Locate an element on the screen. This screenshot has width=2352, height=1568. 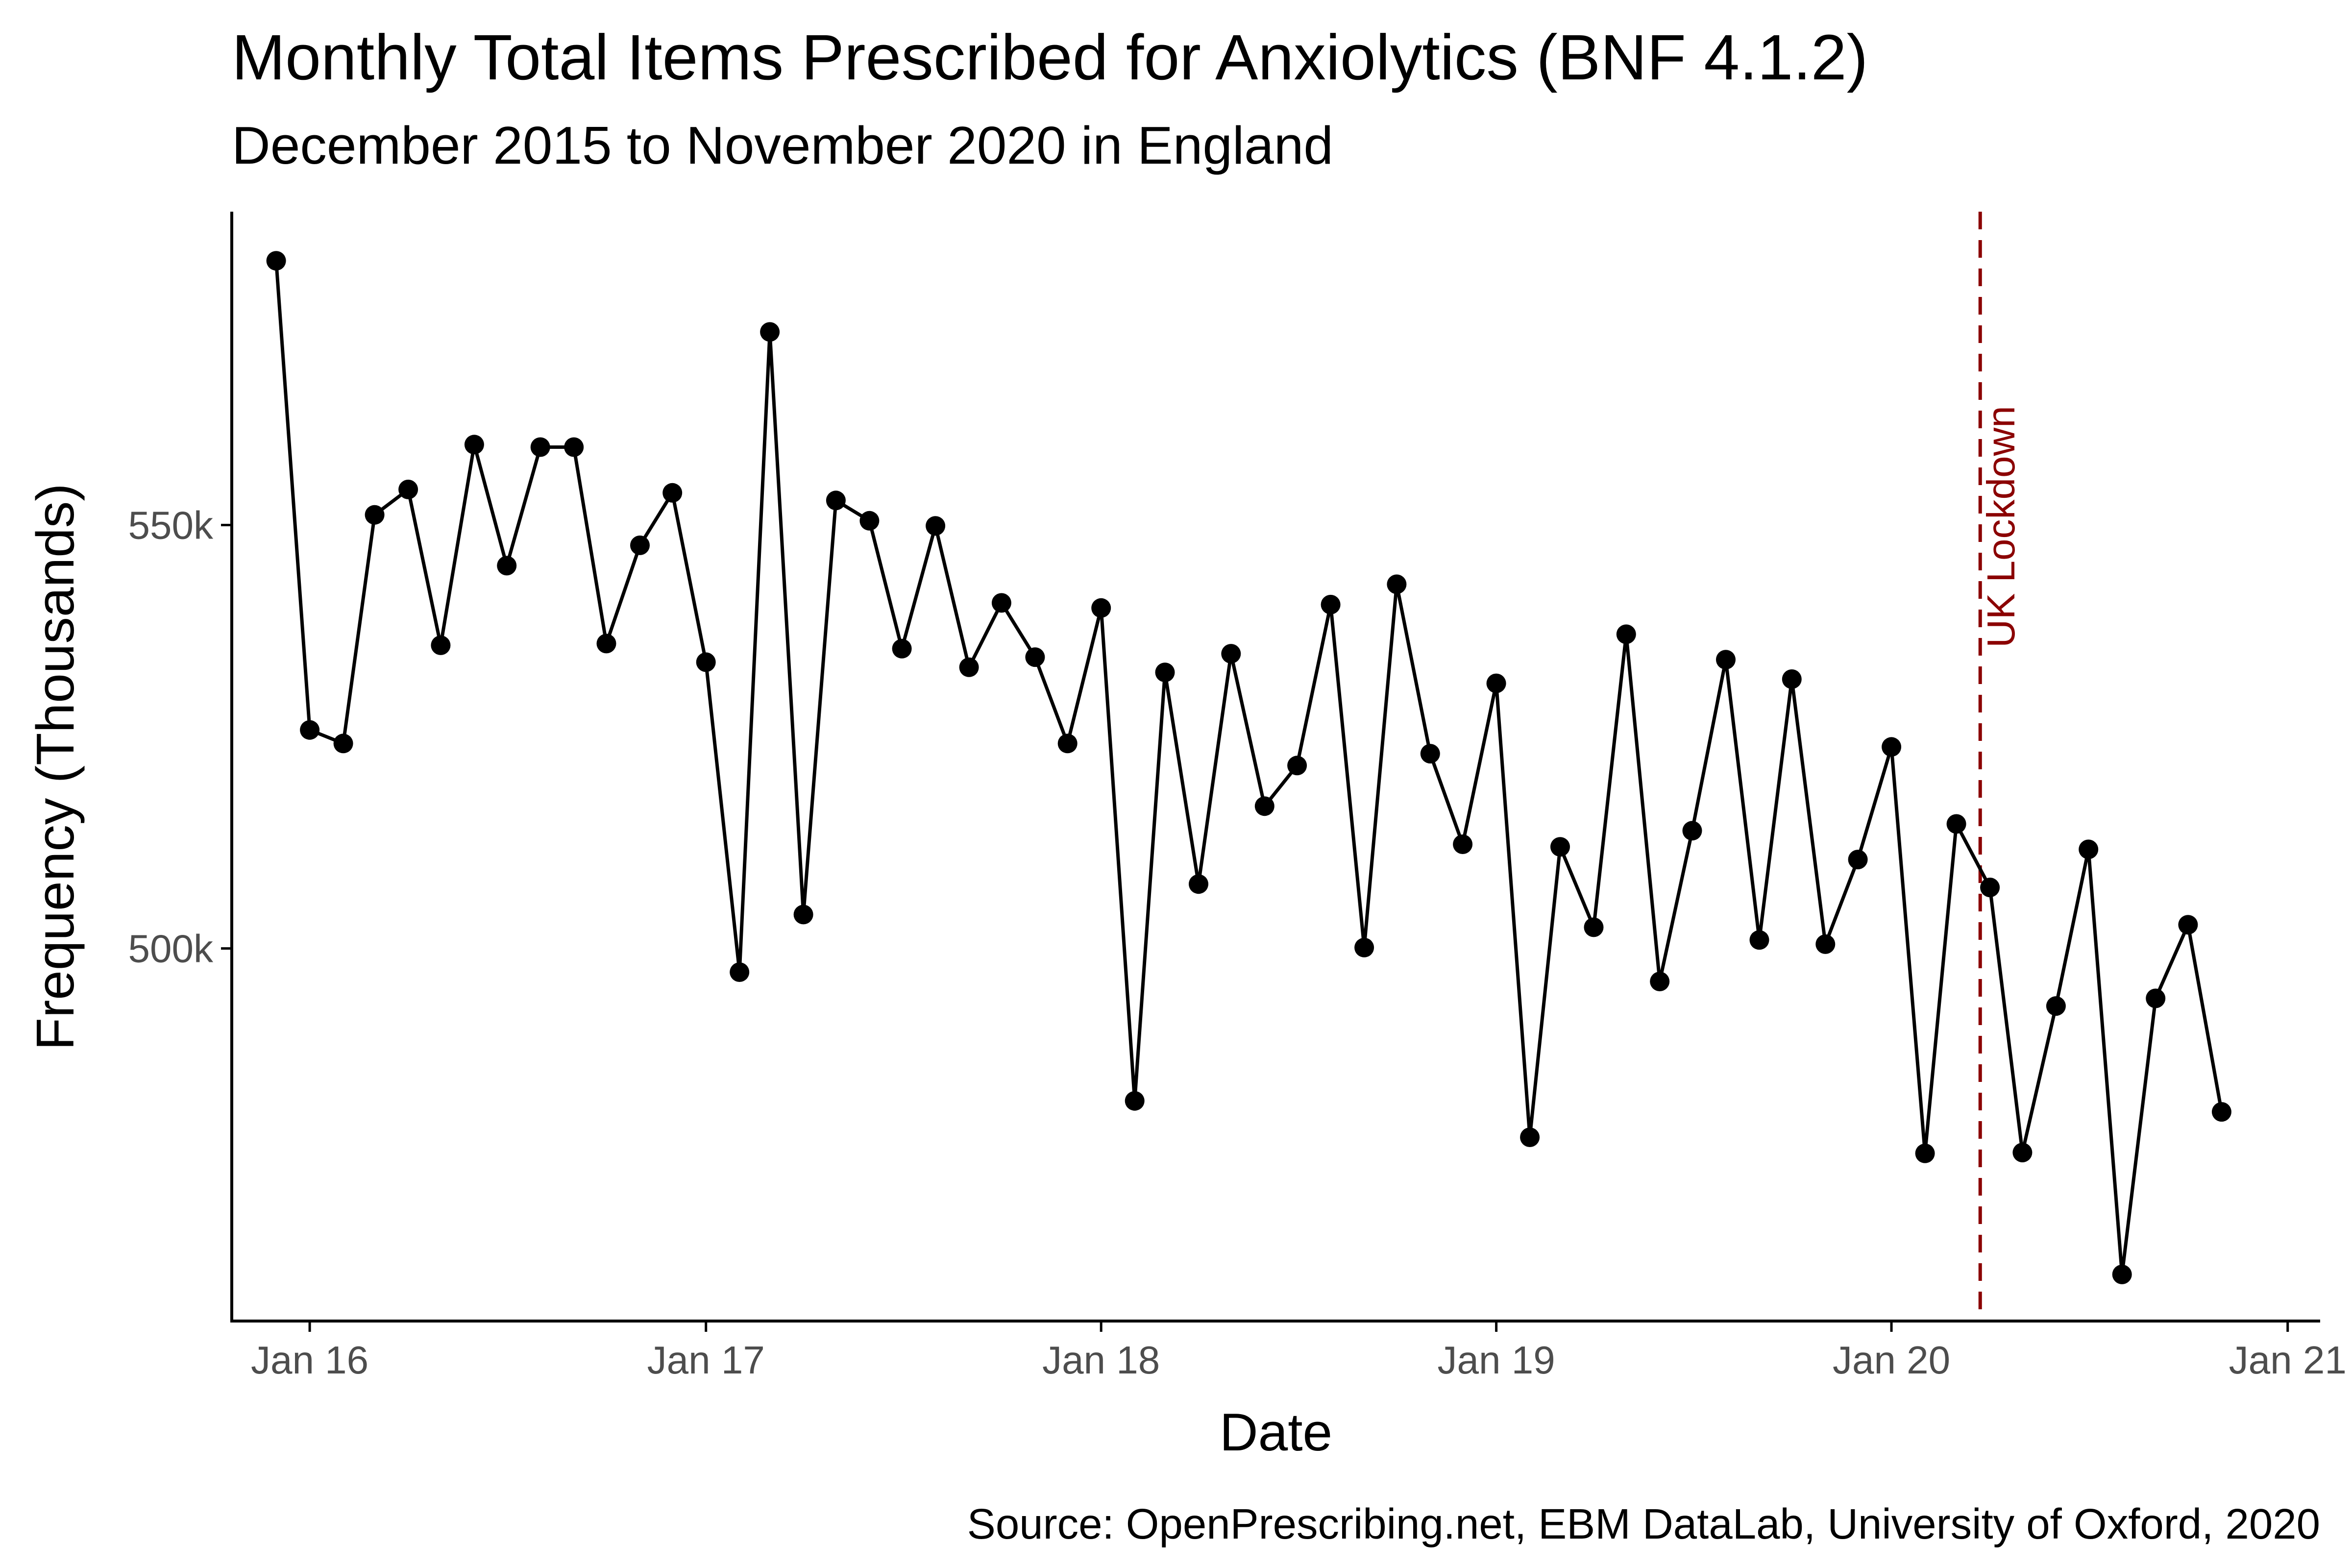
y-tick-label: 550k is located at coordinates (171, 525).